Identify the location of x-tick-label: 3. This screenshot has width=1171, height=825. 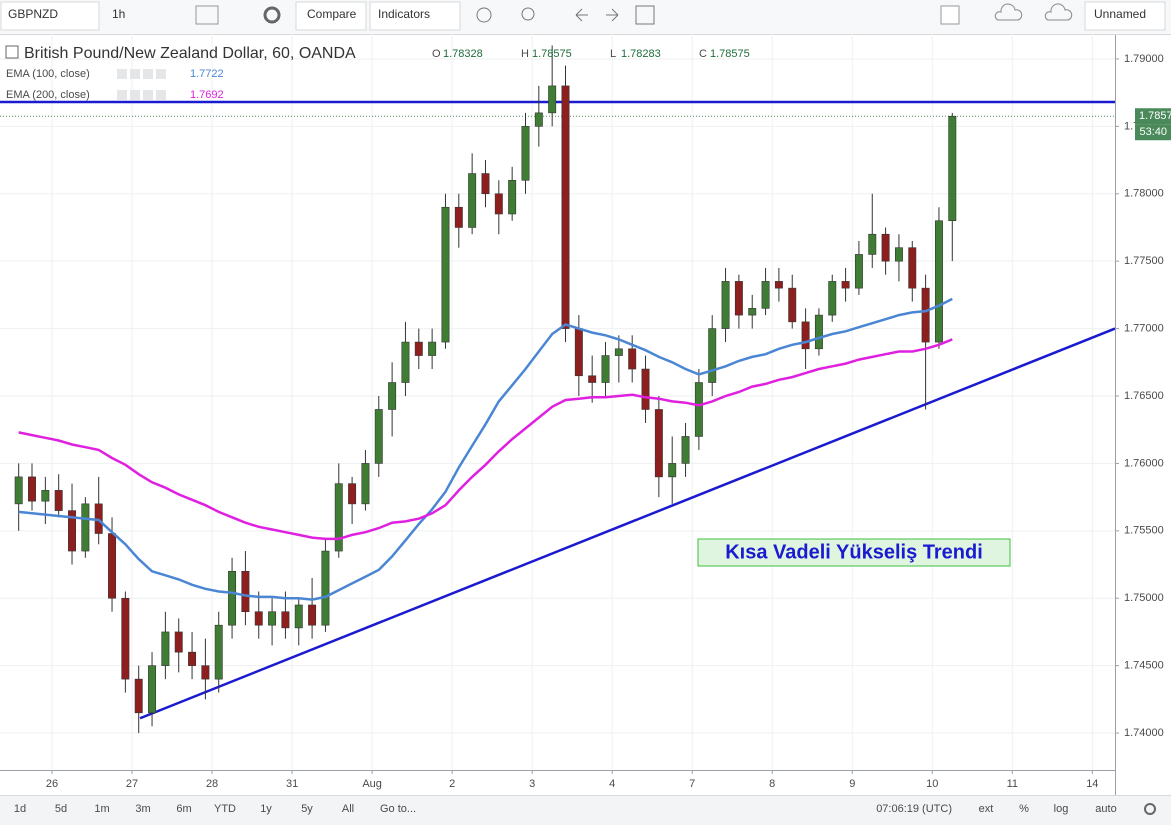
(532, 784).